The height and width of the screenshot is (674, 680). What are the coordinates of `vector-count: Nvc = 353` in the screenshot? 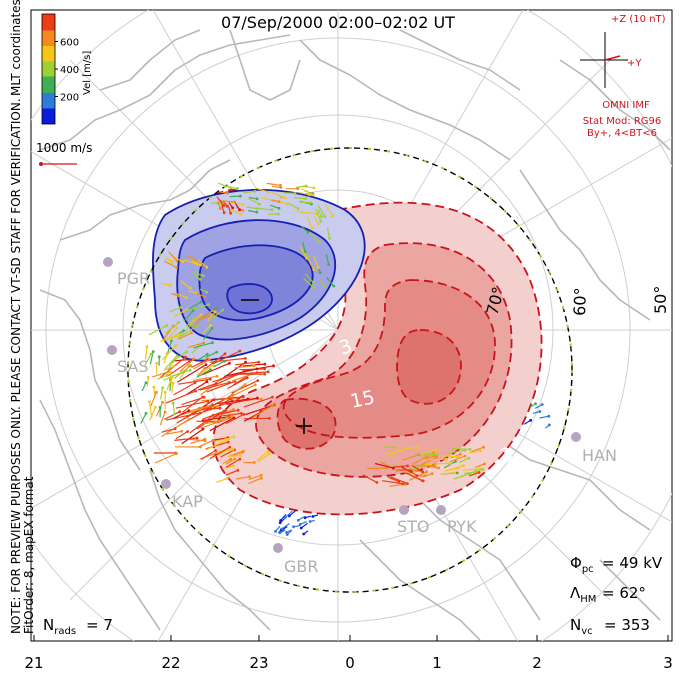 It's located at (610, 626).